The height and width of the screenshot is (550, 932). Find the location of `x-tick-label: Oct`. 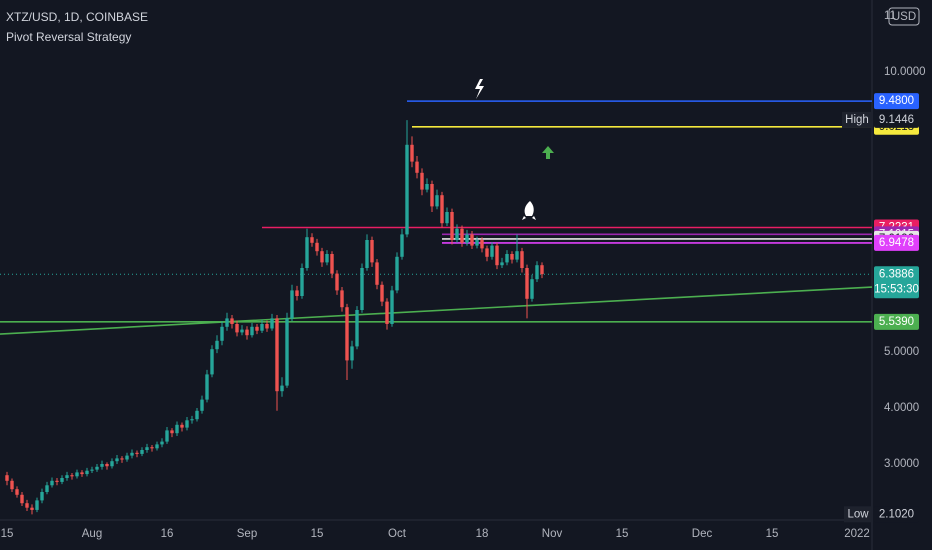

x-tick-label: Oct is located at coordinates (397, 534).